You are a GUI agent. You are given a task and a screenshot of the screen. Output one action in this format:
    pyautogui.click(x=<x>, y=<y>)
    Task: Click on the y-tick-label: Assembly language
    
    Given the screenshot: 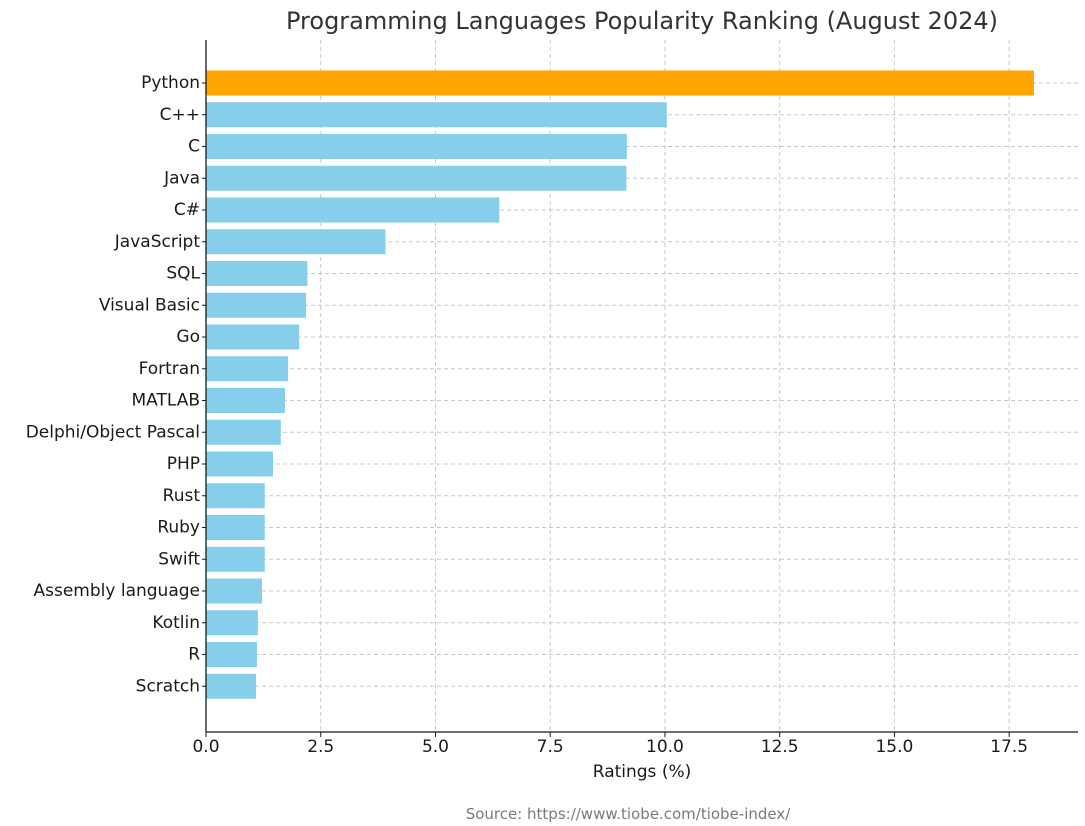 What is the action you would take?
    pyautogui.click(x=117, y=591)
    